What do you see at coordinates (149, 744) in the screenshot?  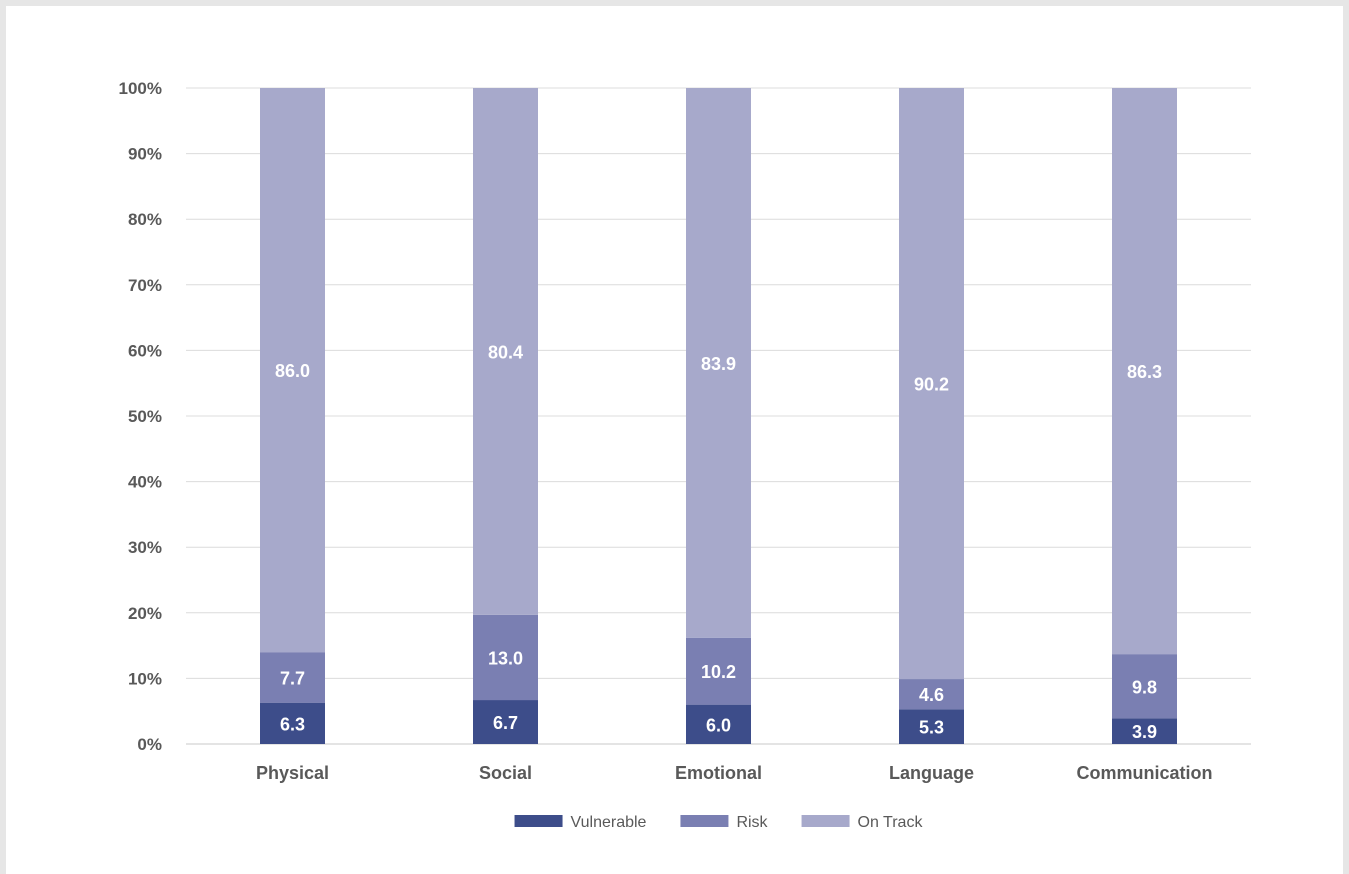 I see `y-tick-label: 0%` at bounding box center [149, 744].